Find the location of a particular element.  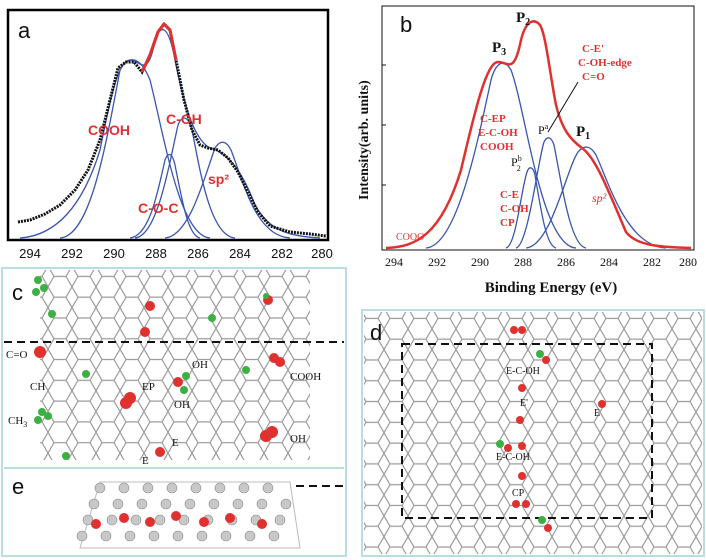

label-ch3-subscript: 3 is located at coordinates (25, 424).